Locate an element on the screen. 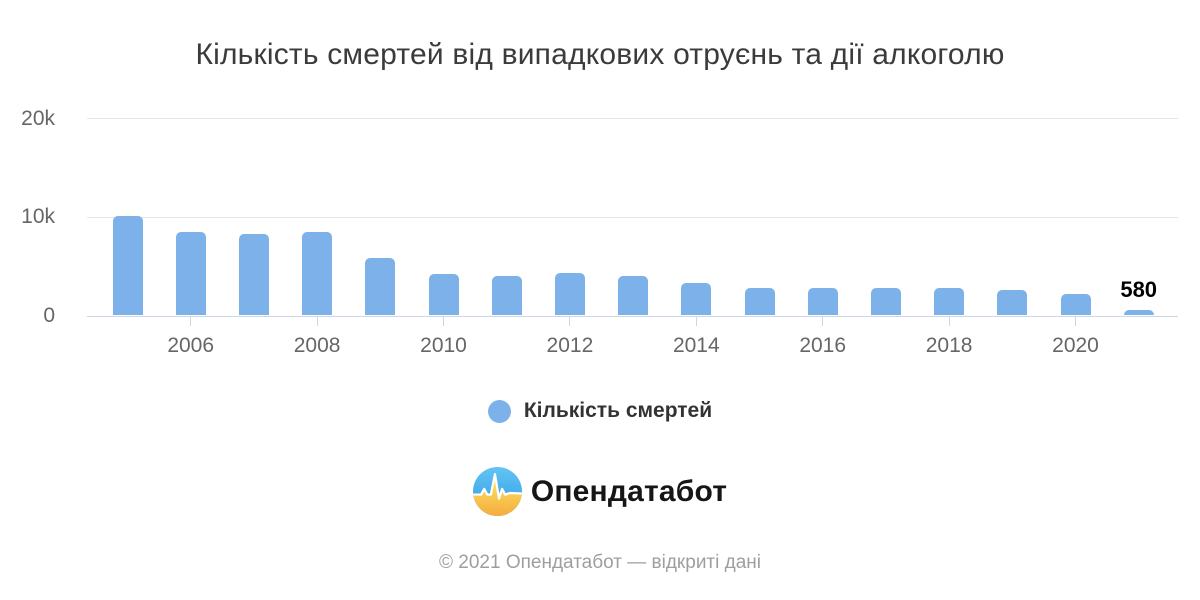 This screenshot has height=600, width=1200. brand-name: Опендатабот is located at coordinates (629, 491).